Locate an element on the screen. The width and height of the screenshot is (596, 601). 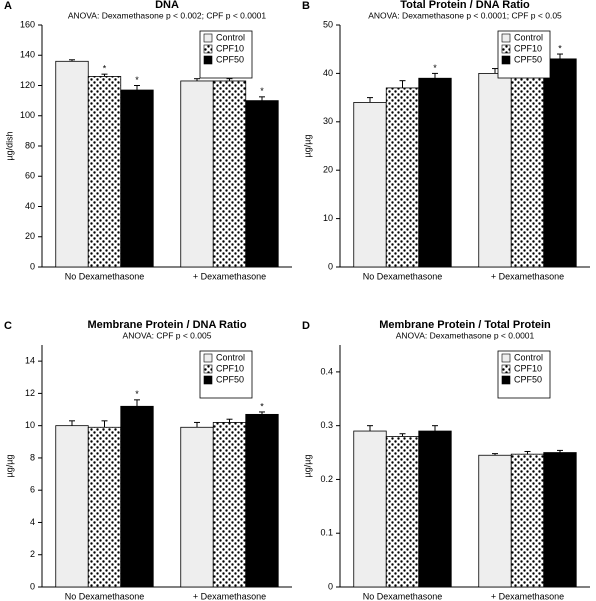
y-tick-label: 0.2 is located at coordinates (326, 479).